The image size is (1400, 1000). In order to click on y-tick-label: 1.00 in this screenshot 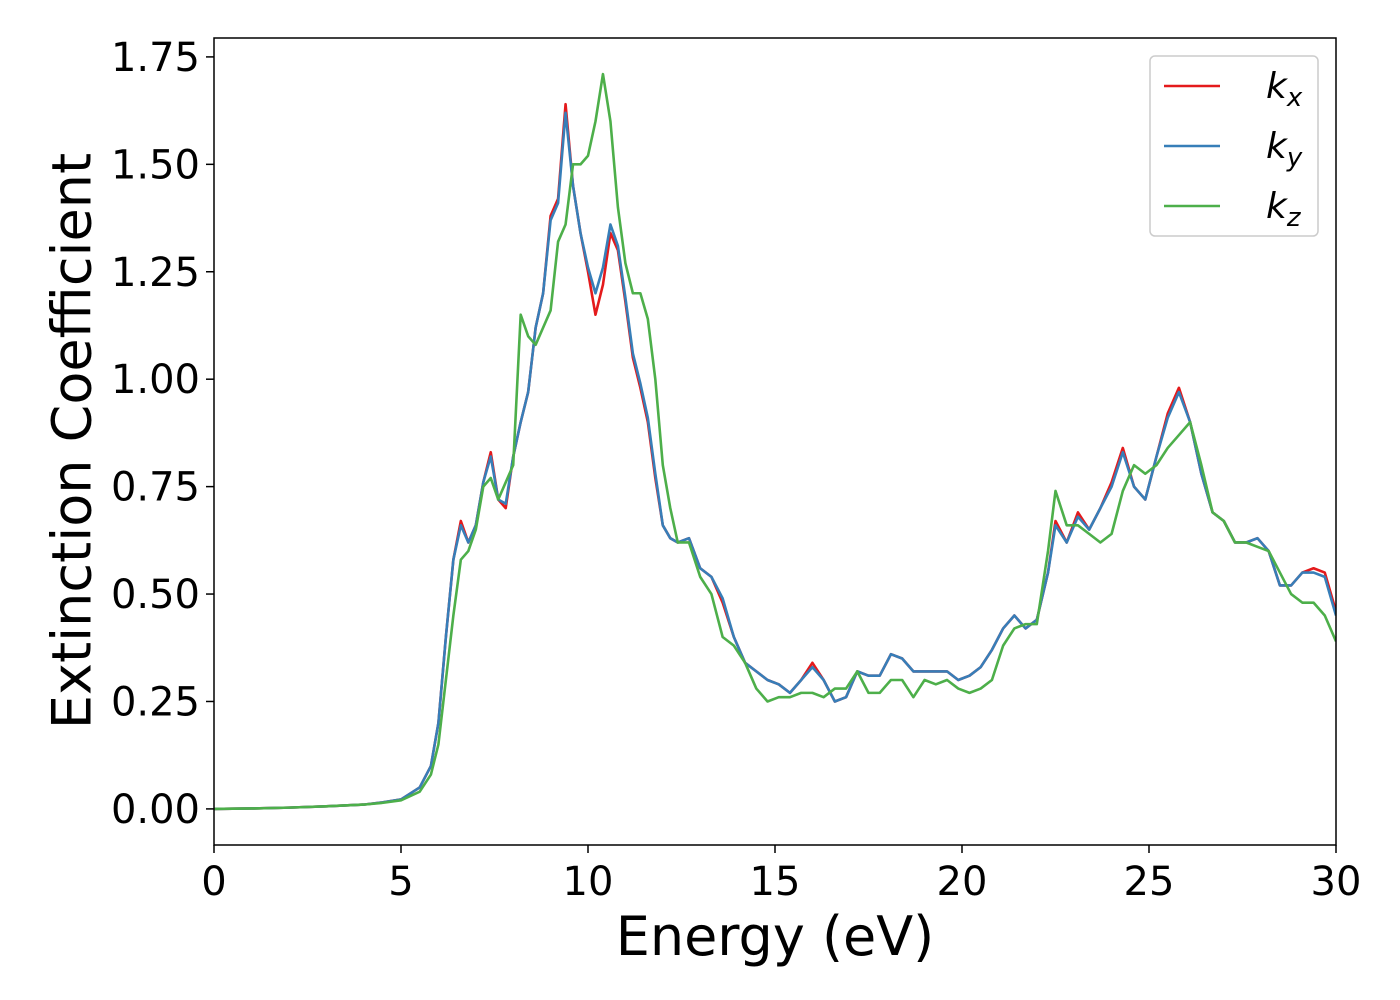, I will do `click(155, 380)`.